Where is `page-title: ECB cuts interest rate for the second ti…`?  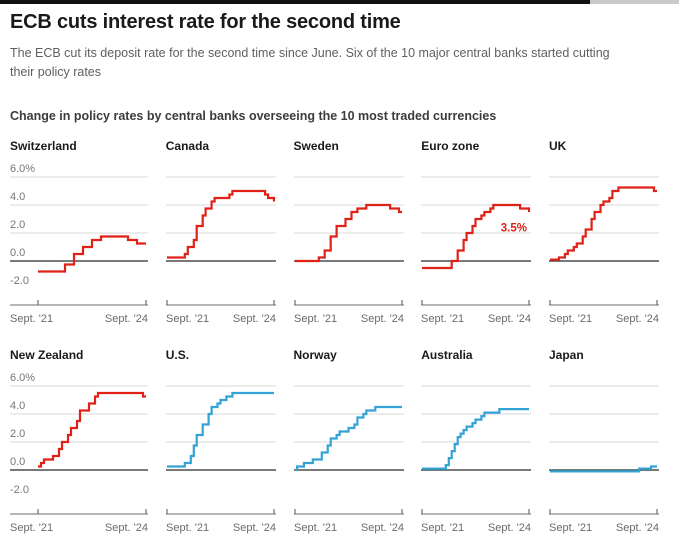 page-title: ECB cuts interest rate for the second ti… is located at coordinates (205, 22).